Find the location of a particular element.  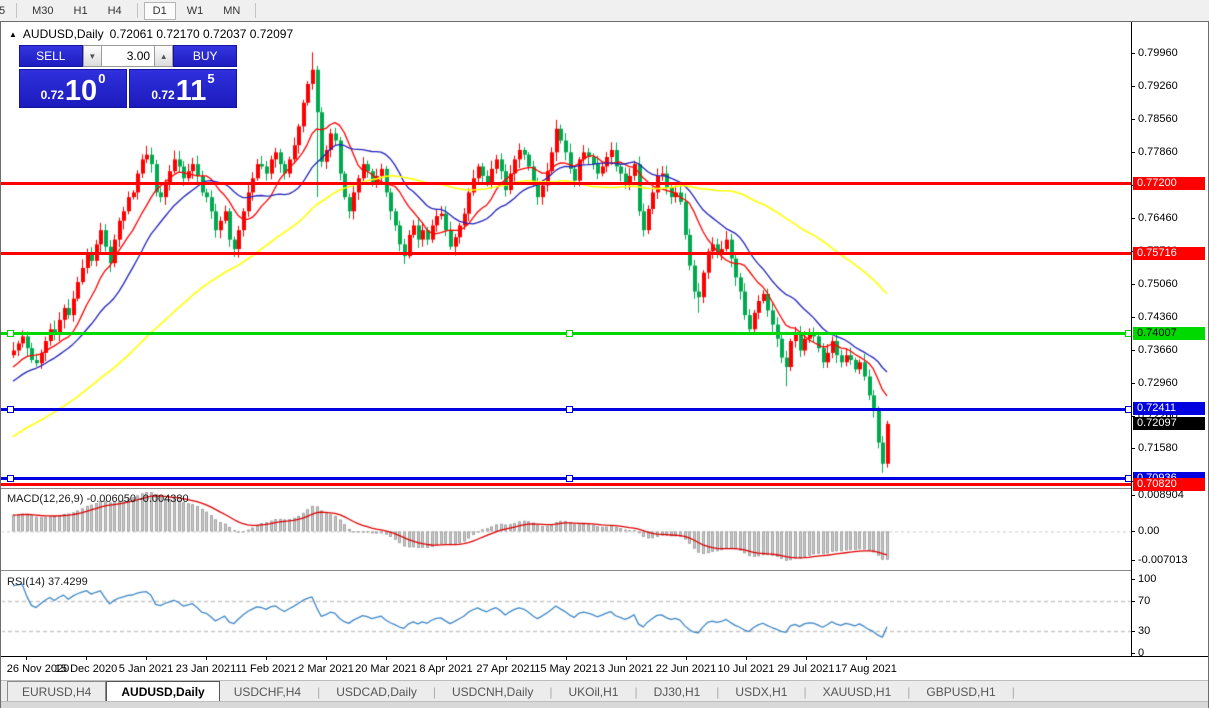

hline-handle-0.70936-0 is located at coordinates (10, 479).